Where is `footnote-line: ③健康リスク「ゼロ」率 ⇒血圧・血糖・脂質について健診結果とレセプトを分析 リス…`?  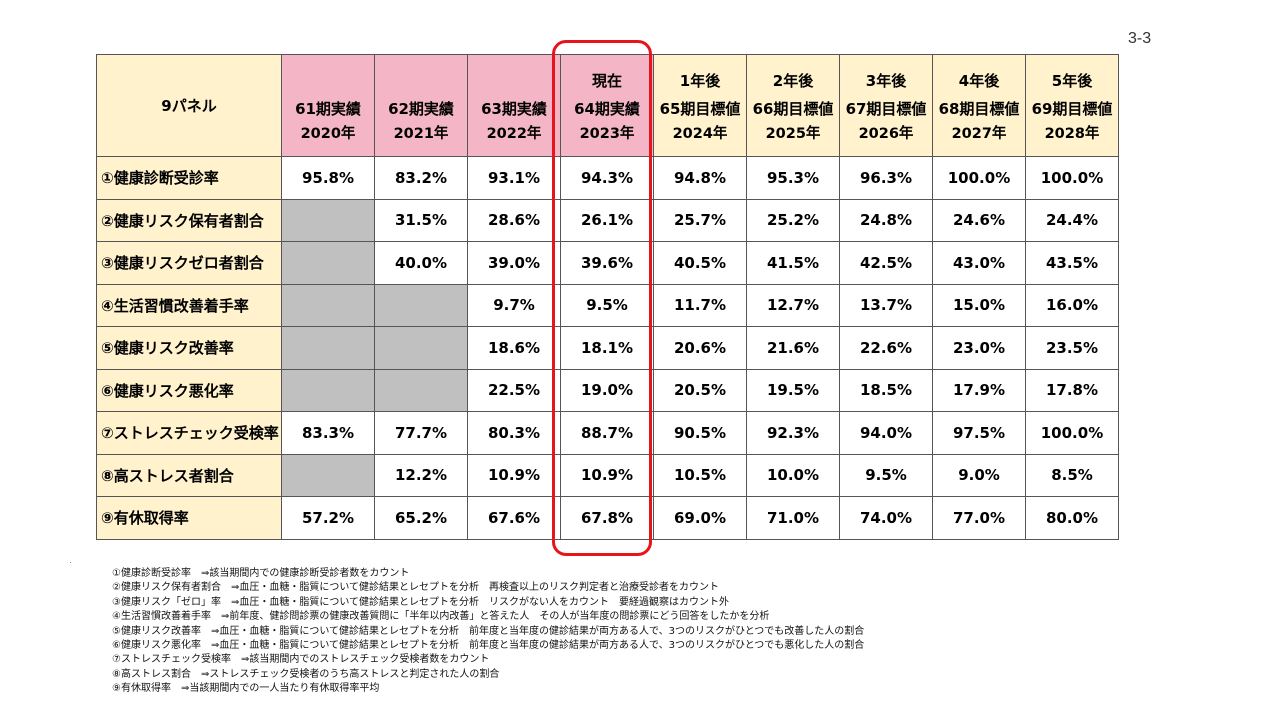
footnote-line: ③健康リスク「ゼロ」率 ⇒血圧・血糖・脂質について健診結果とレセプトを分析 リス… is located at coordinates (421, 602).